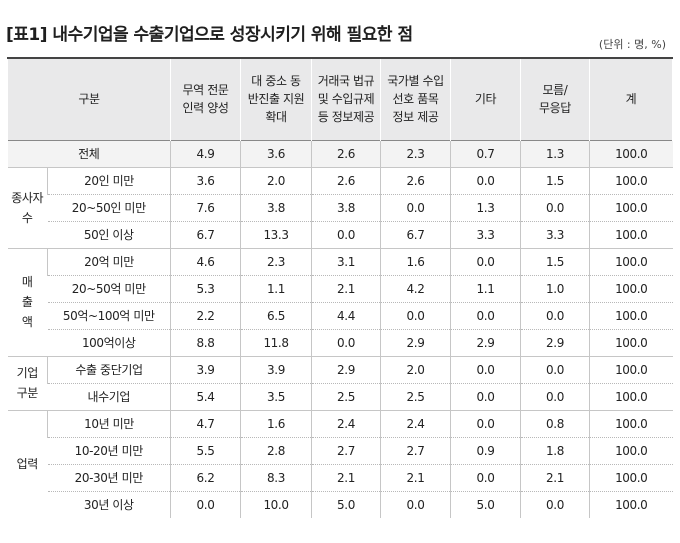 The width and height of the screenshot is (680, 543). What do you see at coordinates (108, 289) in the screenshot?
I see `row-label: 20~50억 미만` at bounding box center [108, 289].